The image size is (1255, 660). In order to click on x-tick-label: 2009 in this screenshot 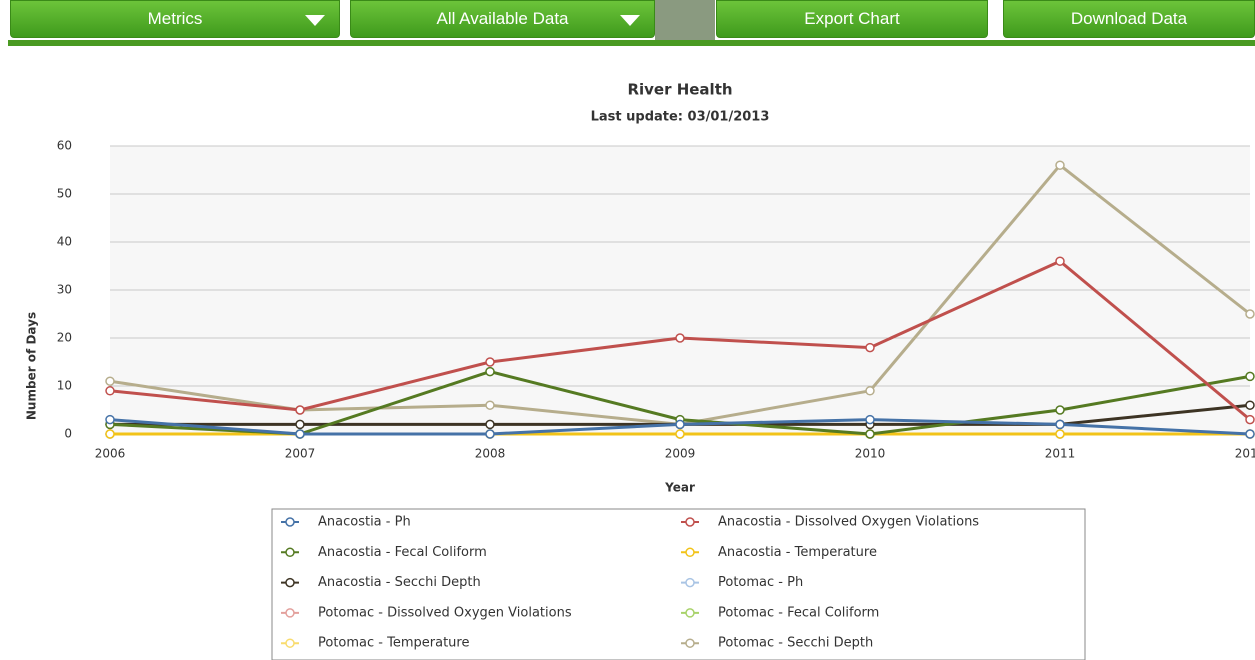, I will do `click(680, 454)`.